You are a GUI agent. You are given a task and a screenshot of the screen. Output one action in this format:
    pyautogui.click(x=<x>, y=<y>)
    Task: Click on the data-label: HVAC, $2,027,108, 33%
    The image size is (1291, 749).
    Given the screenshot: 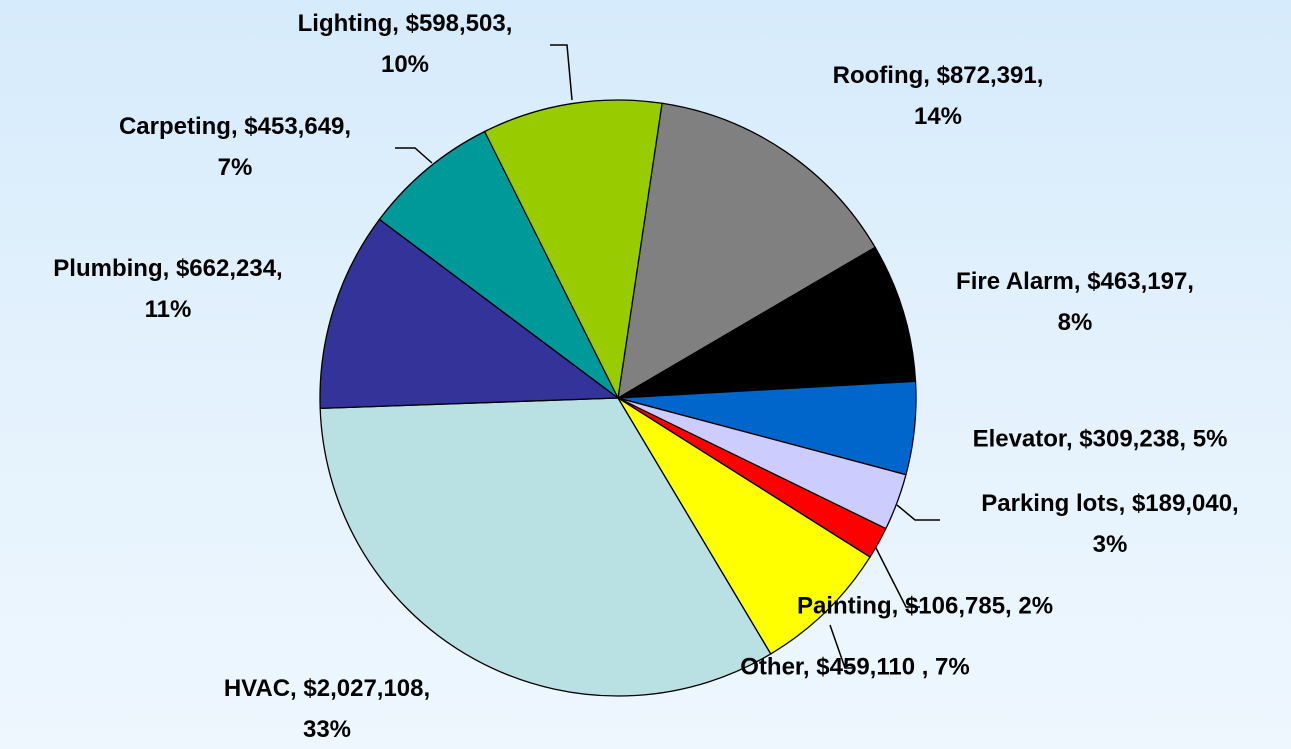 What is the action you would take?
    pyautogui.click(x=327, y=709)
    